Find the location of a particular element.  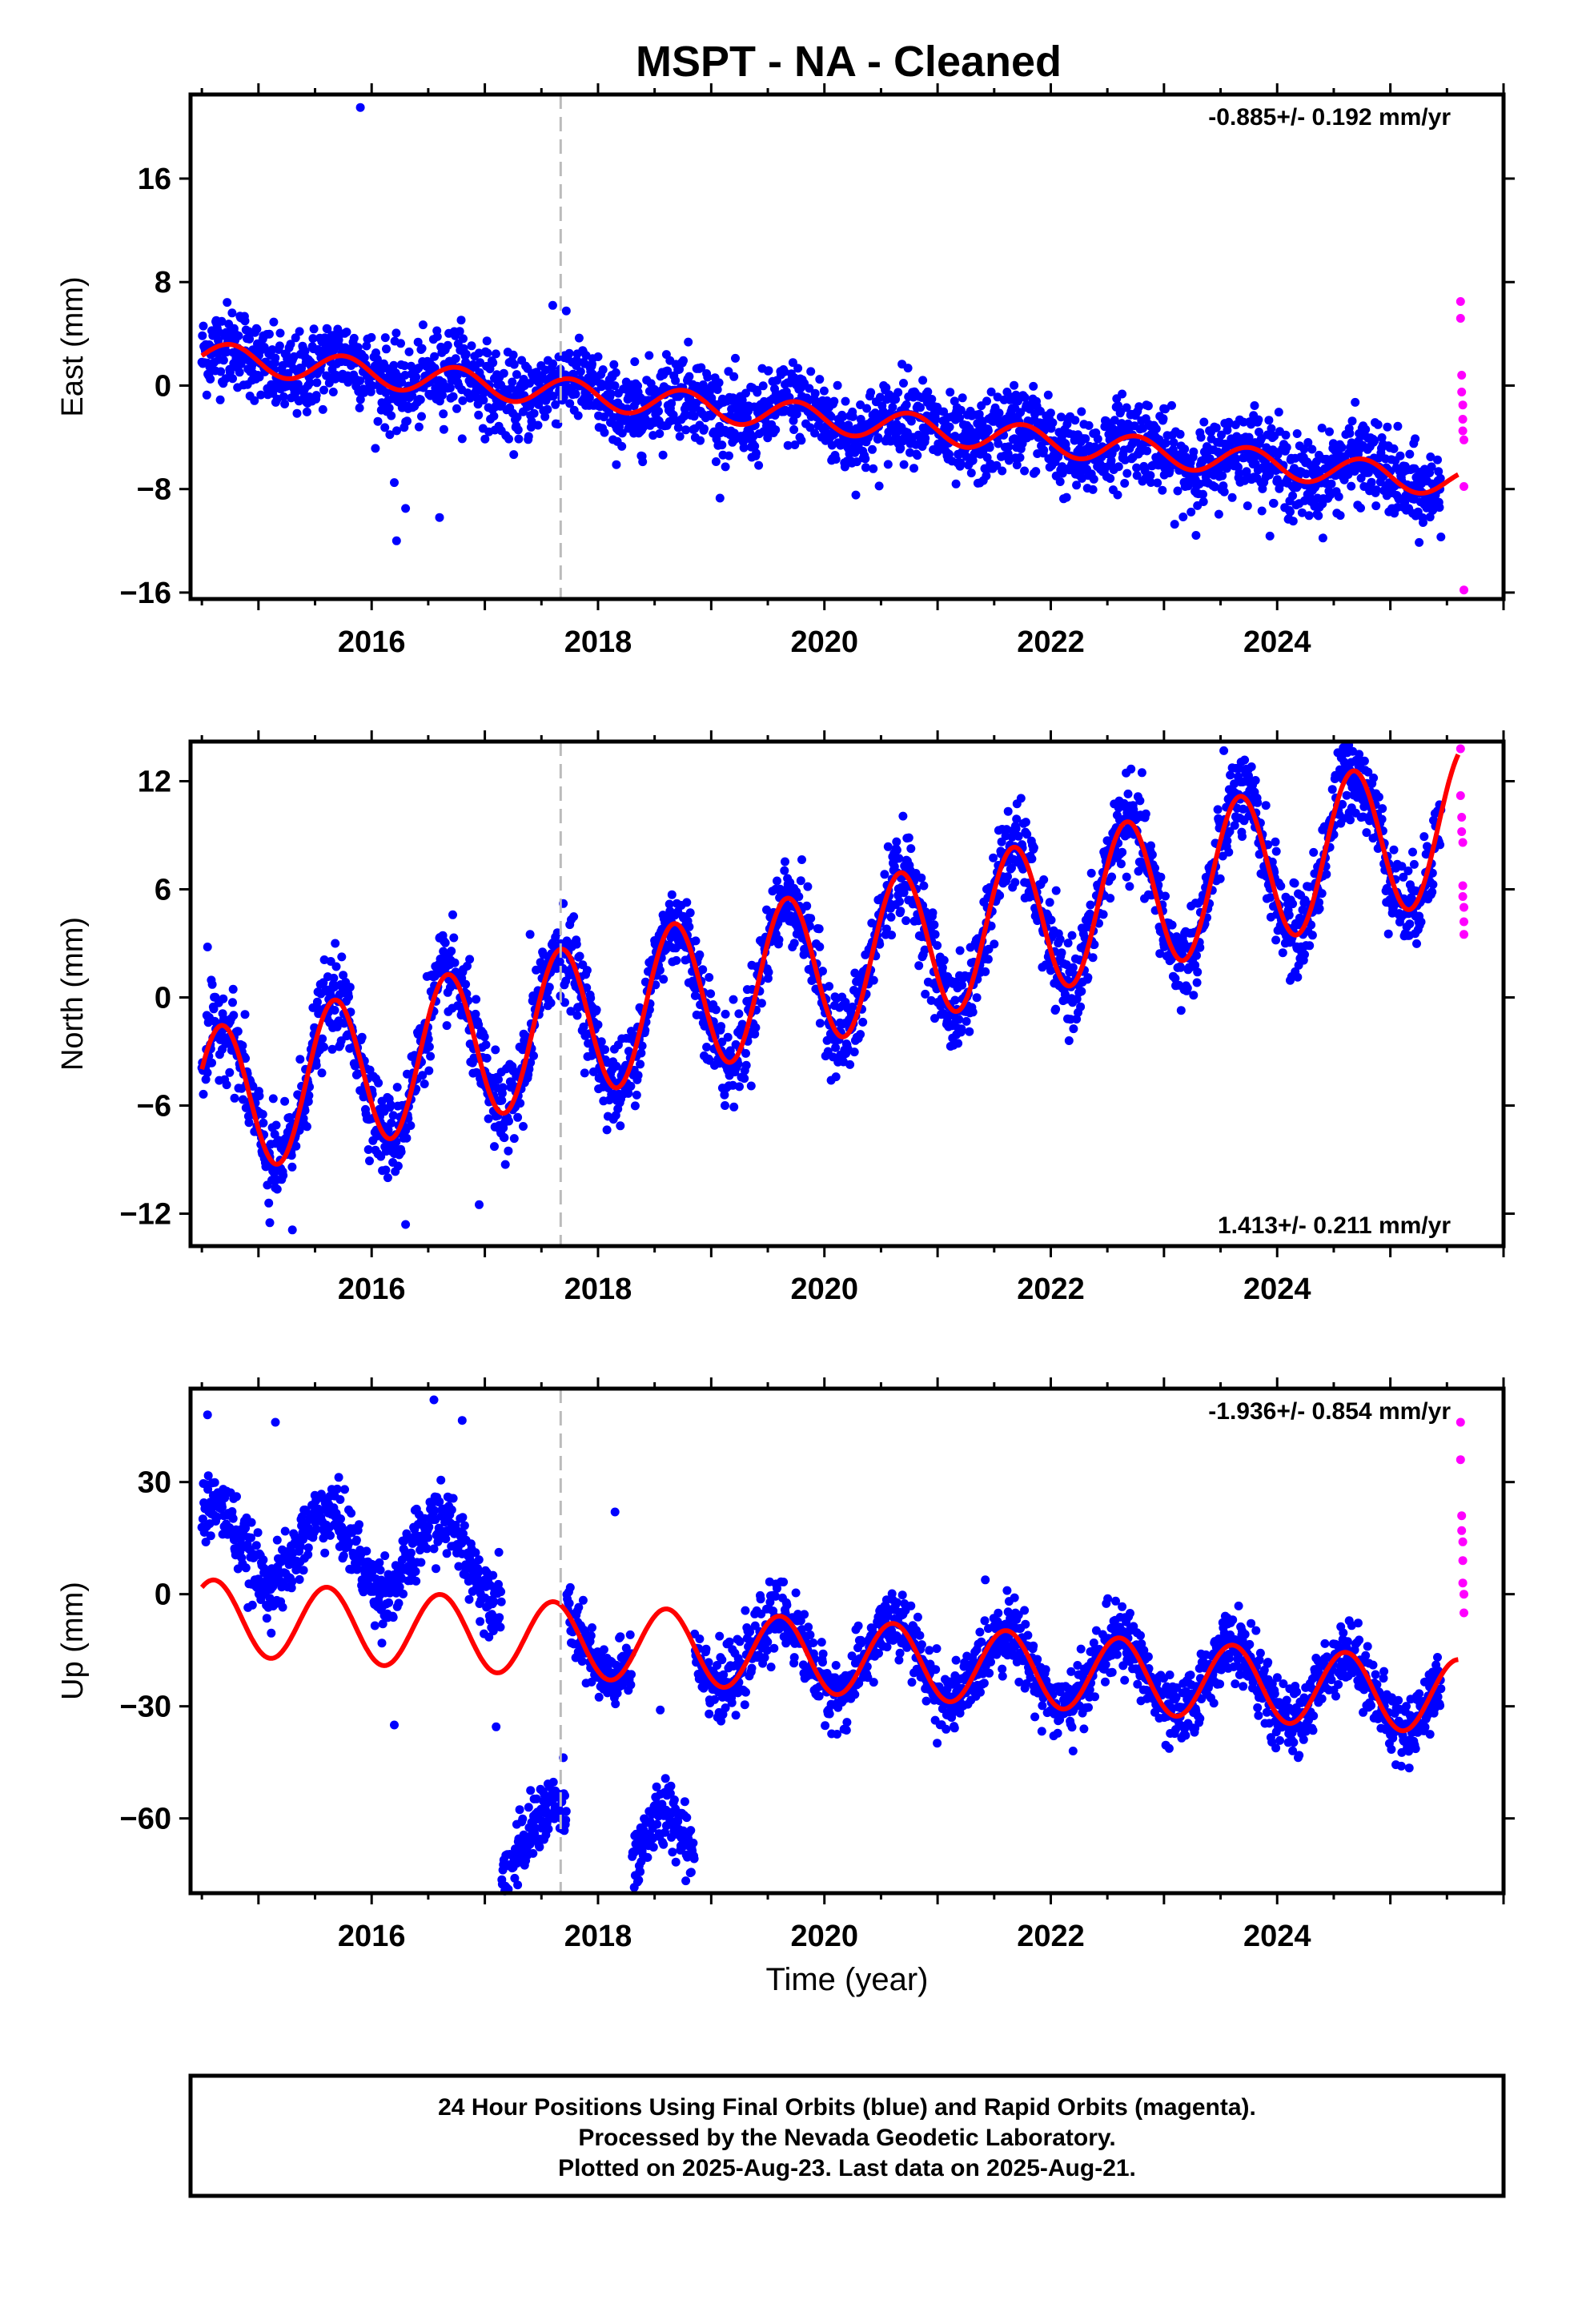

east-rate-label: -0.885+/- 0.192 mm/yr is located at coordinates (1329, 118).